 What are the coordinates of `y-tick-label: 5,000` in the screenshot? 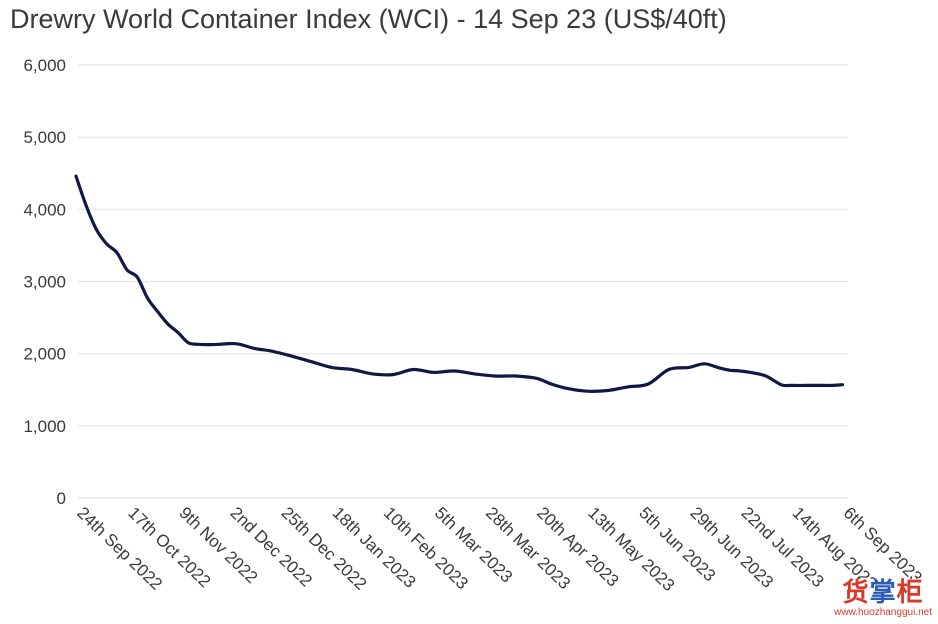 It's located at (44, 137).